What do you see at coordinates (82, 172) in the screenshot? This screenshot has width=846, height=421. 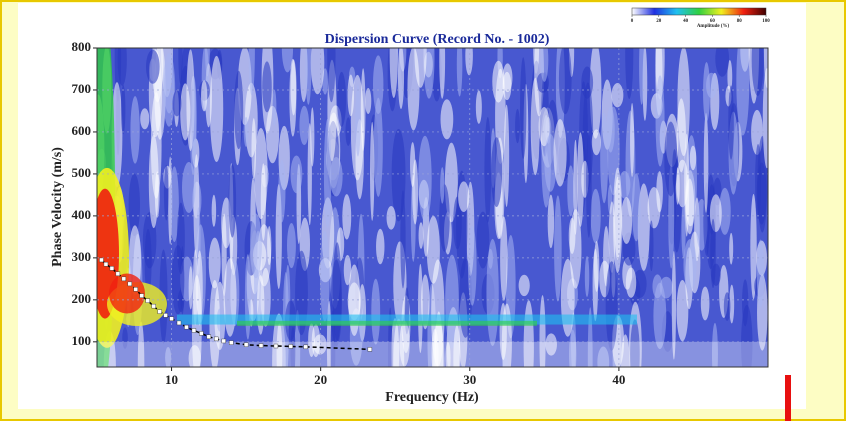 I see `y-tick-label: 500` at bounding box center [82, 172].